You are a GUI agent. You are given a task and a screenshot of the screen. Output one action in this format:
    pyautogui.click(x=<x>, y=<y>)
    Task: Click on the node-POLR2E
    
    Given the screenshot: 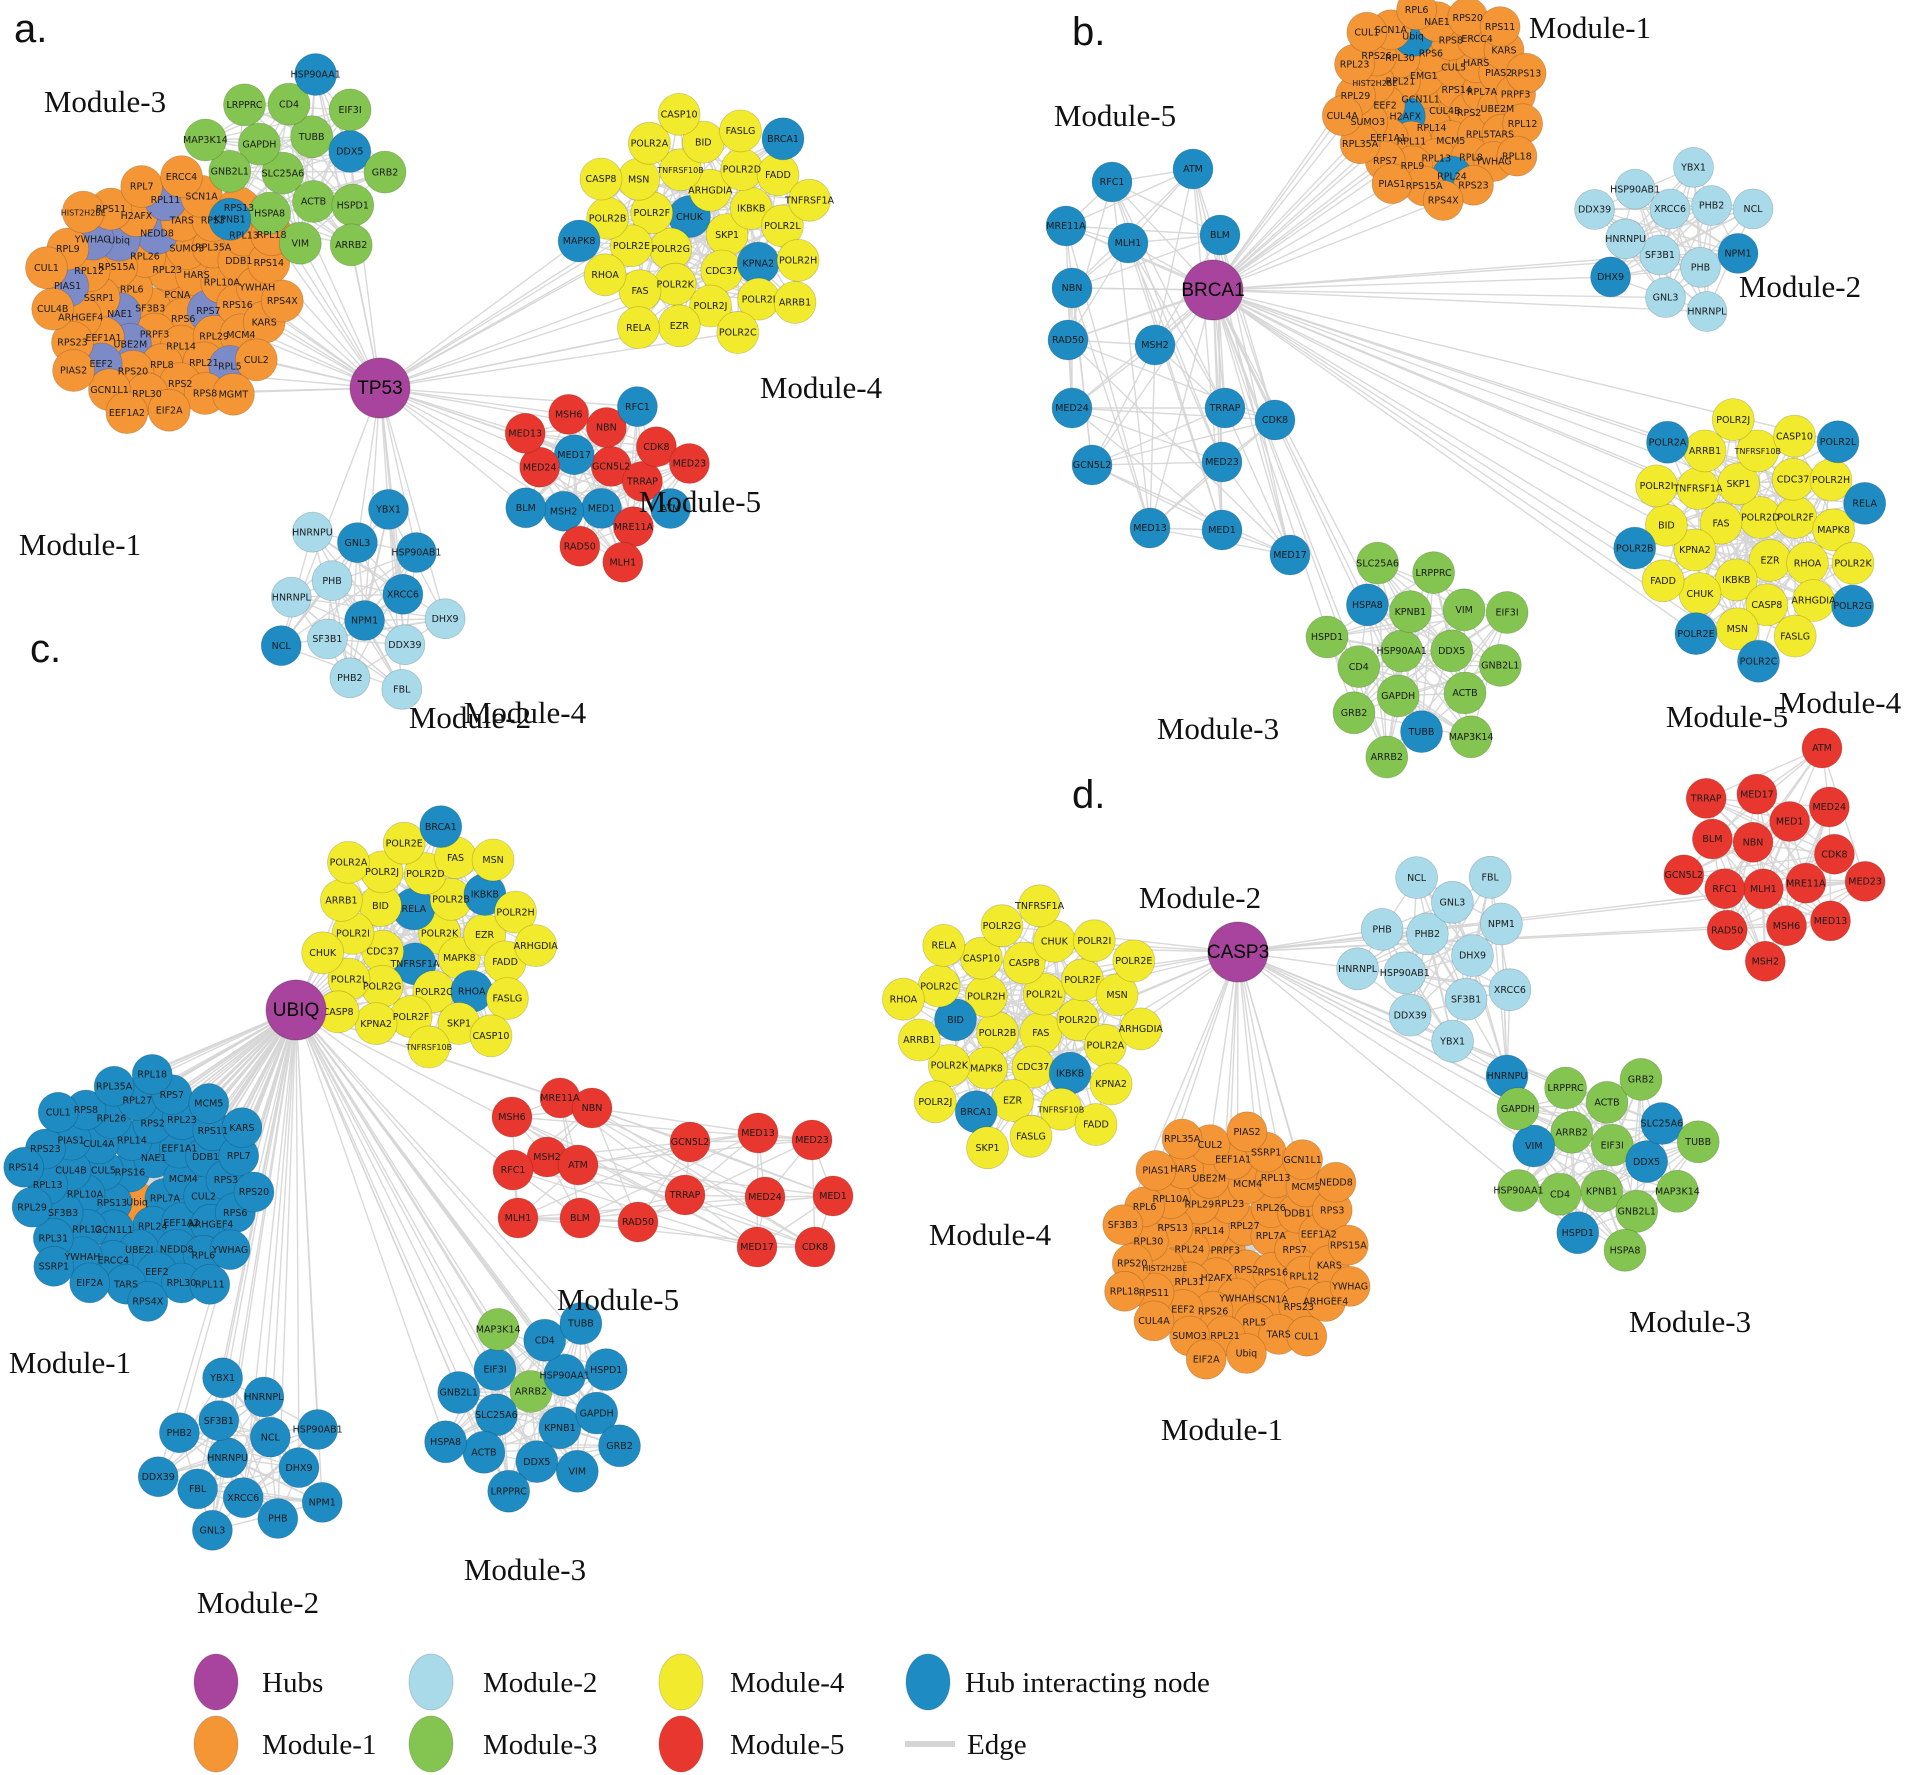 What is the action you would take?
    pyautogui.click(x=1696, y=633)
    